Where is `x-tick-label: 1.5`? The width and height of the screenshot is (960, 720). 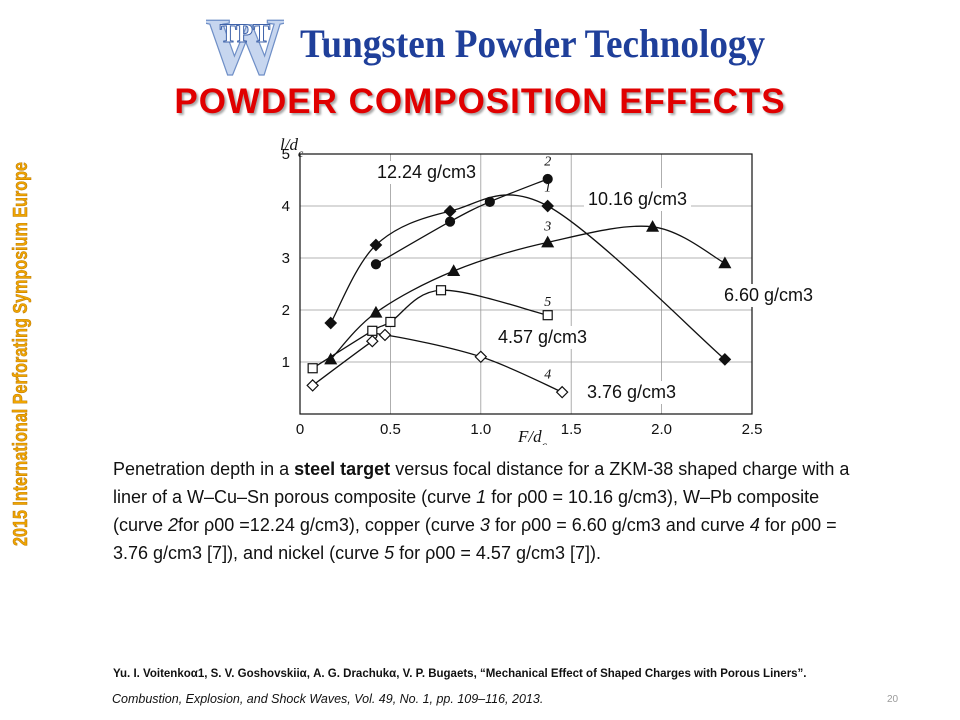 x-tick-label: 1.5 is located at coordinates (571, 429).